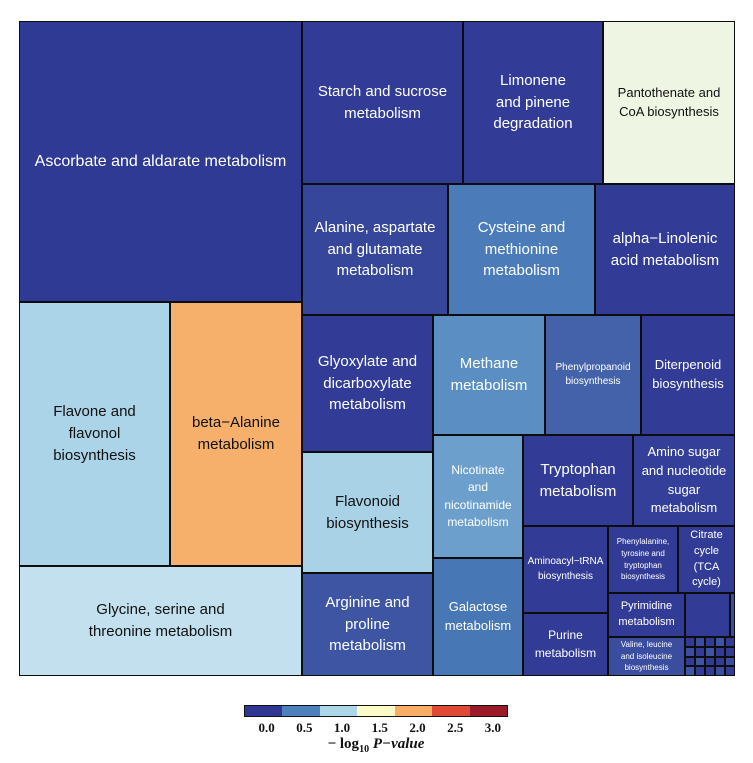 This screenshot has width=753, height=763. I want to click on treemap-tile: Pantothenate and CoA biosynthesis, so click(669, 102).